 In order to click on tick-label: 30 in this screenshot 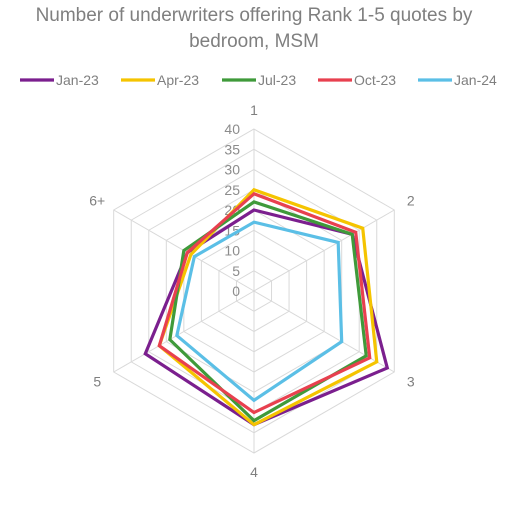, I will do `click(232, 170)`.